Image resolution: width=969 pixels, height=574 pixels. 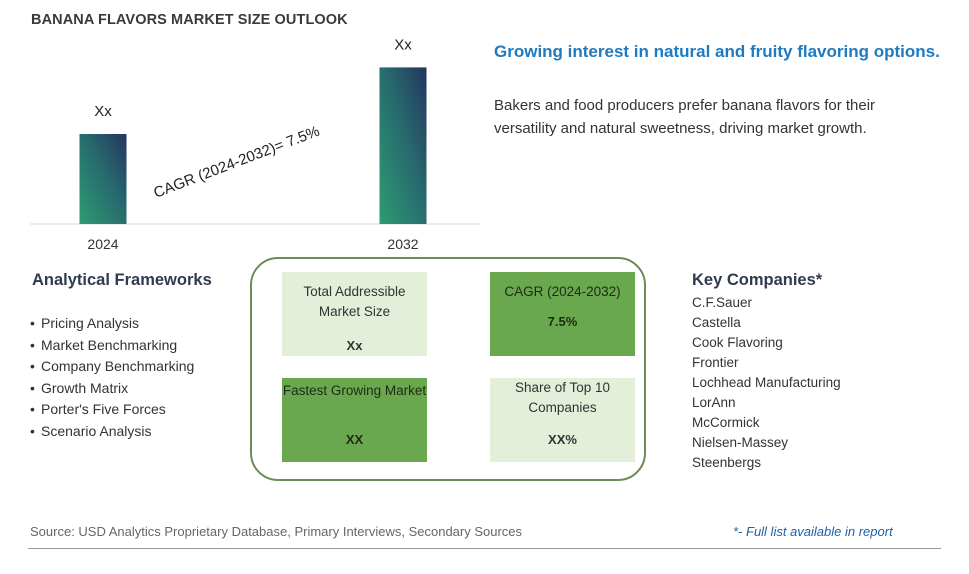 I want to click on cagr-label: CAGR (2024-2032), so click(x=562, y=291).